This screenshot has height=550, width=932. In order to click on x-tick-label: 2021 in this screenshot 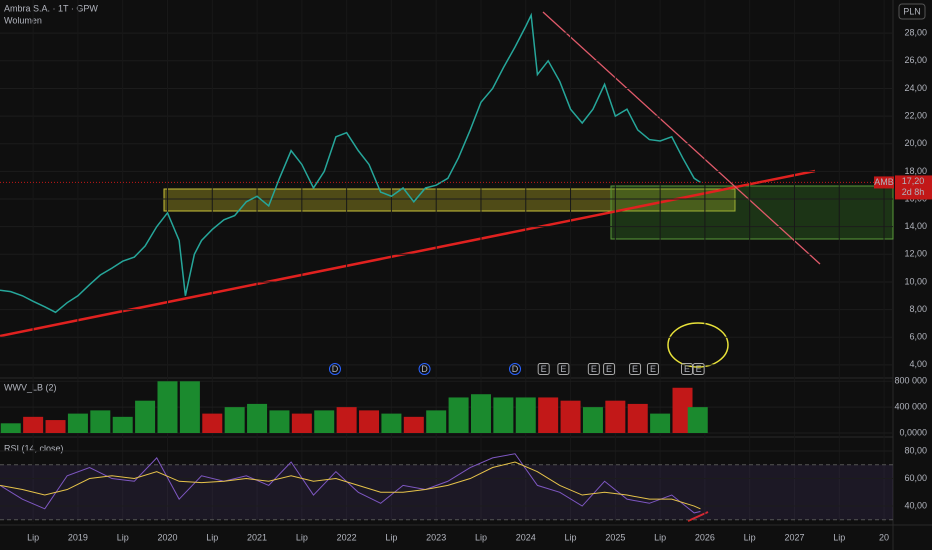, I will do `click(257, 537)`.